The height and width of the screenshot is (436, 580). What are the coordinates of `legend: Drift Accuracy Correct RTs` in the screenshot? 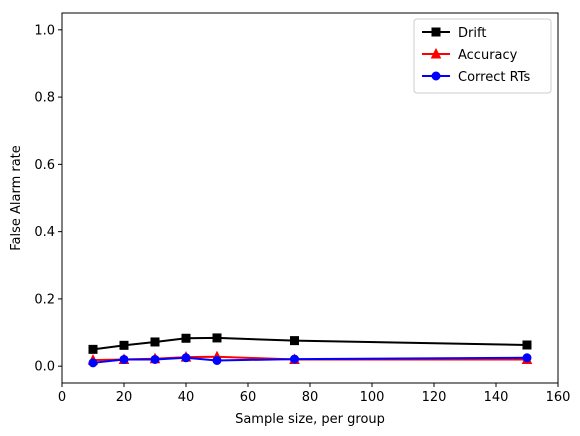 It's located at (482, 56).